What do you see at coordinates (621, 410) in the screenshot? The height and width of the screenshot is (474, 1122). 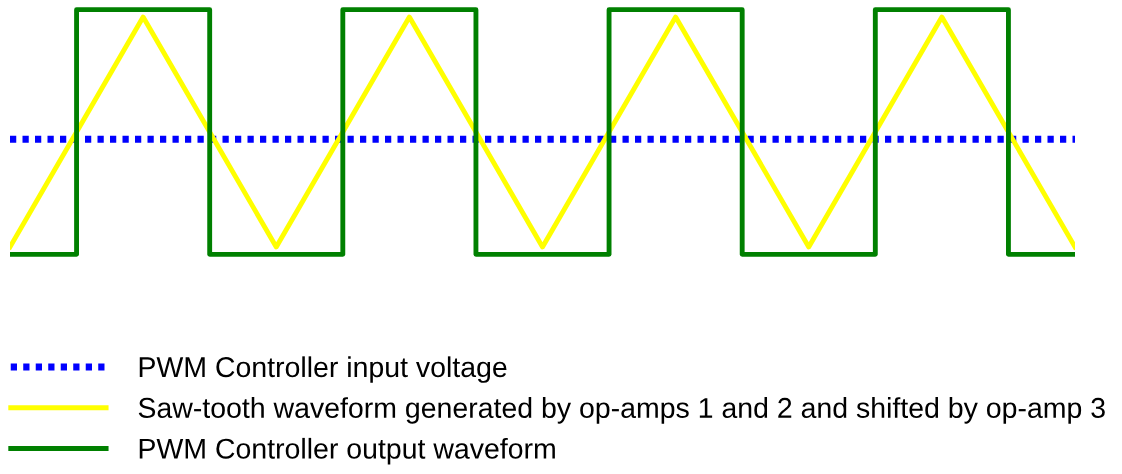 I see `legend-label: Saw-tooth waveform generated by op-amps 1 and 2 and shifted by op-amp 3` at bounding box center [621, 410].